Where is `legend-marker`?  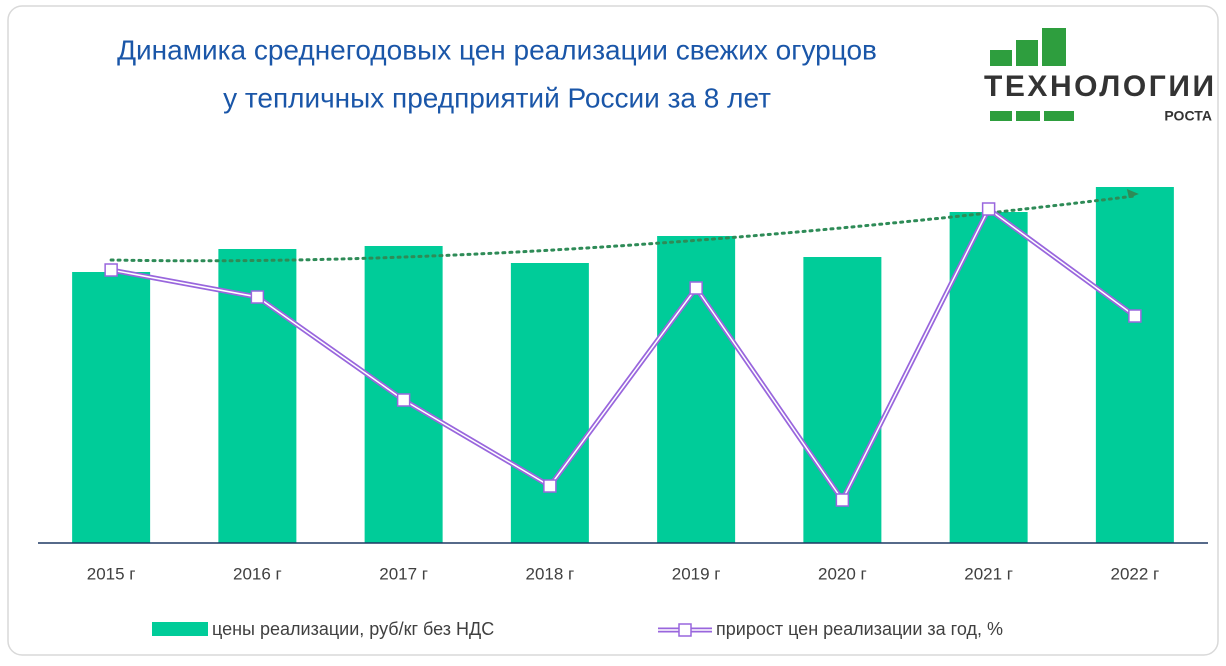
legend-marker is located at coordinates (685, 630).